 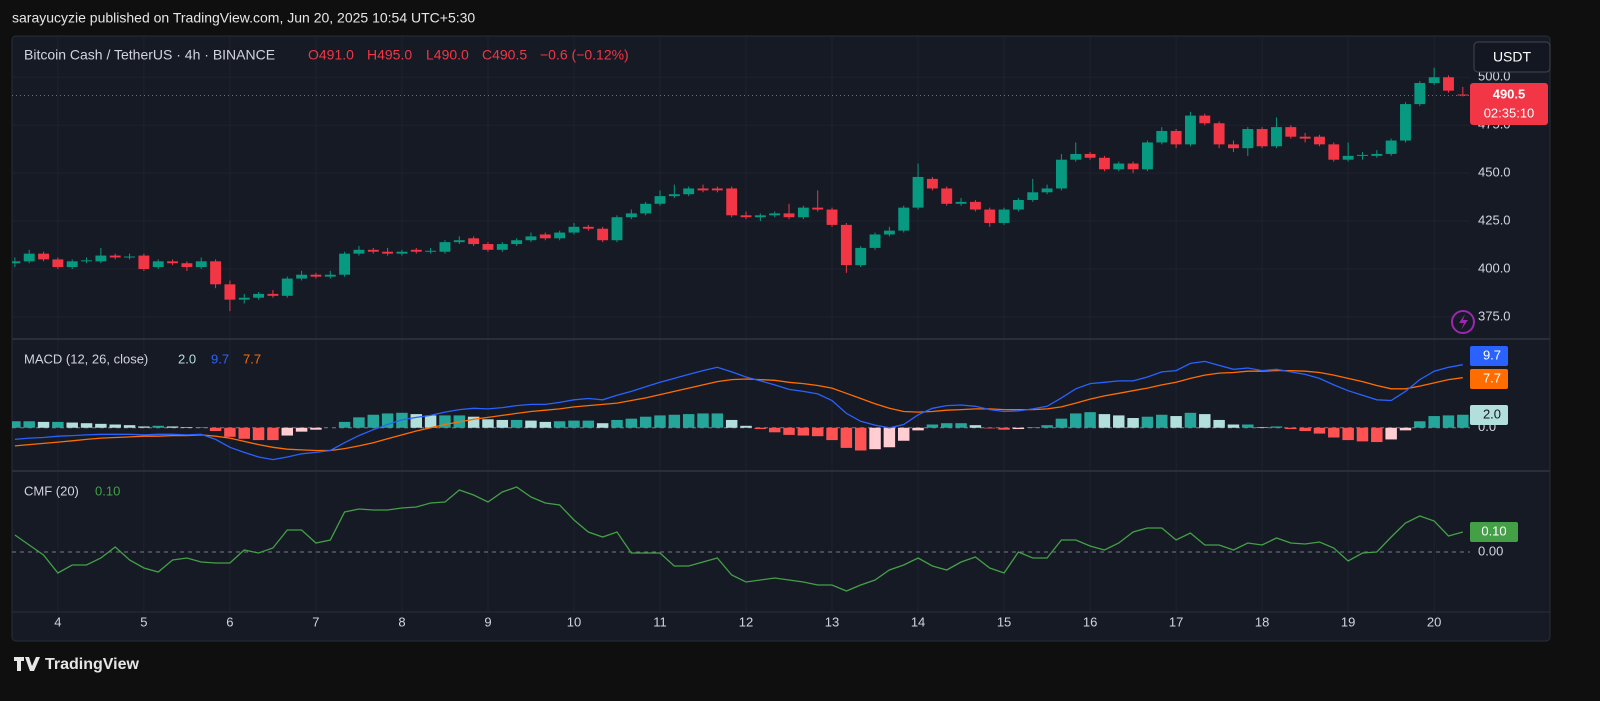 I want to click on macd-badge-value: 9.7, so click(x=1492, y=354).